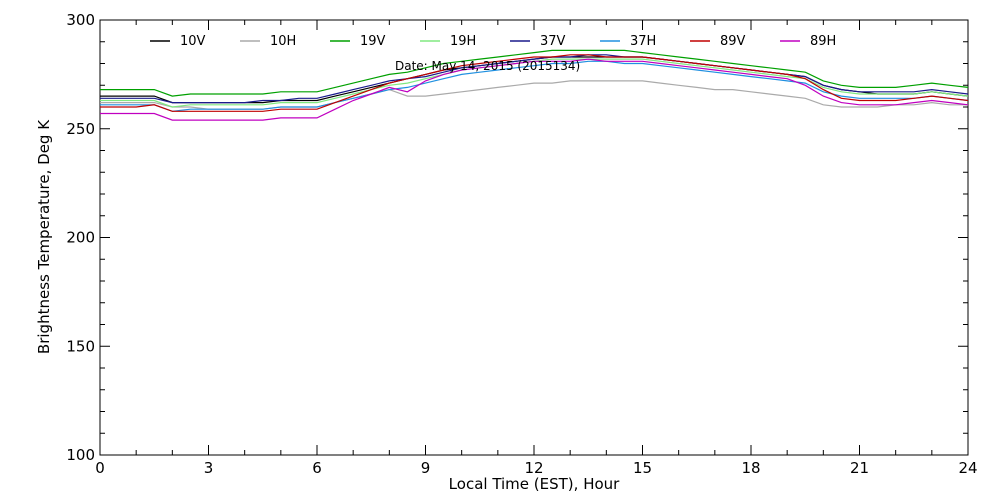  Describe the element at coordinates (463, 41) in the screenshot. I see `legend-label-19h: 19H` at that location.